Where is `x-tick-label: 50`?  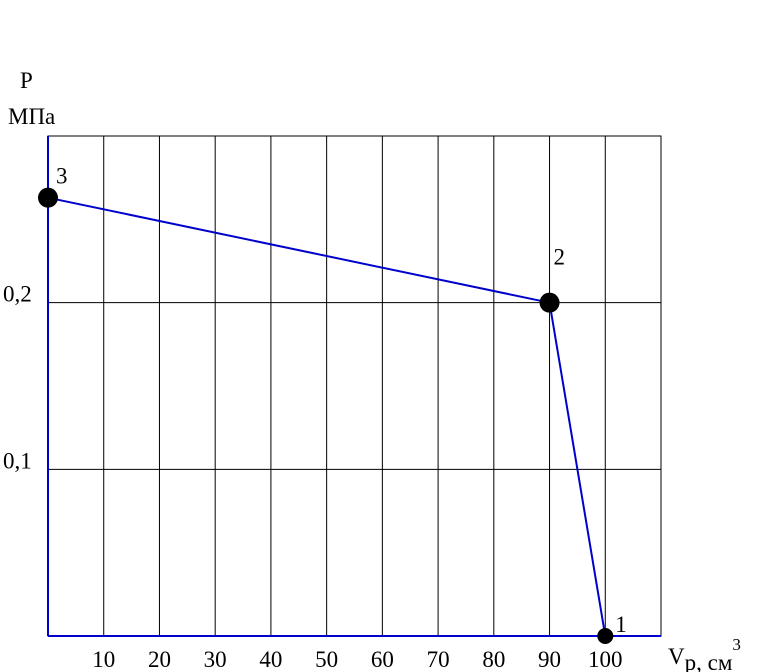
x-tick-label: 50 is located at coordinates (326, 659).